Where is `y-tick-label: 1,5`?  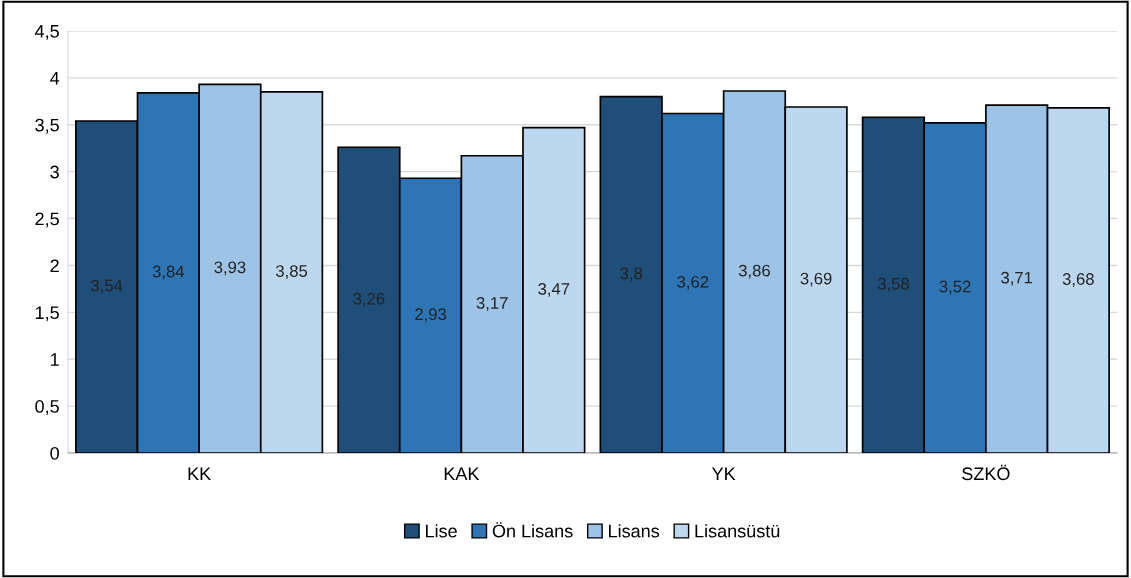 y-tick-label: 1,5 is located at coordinates (47, 314).